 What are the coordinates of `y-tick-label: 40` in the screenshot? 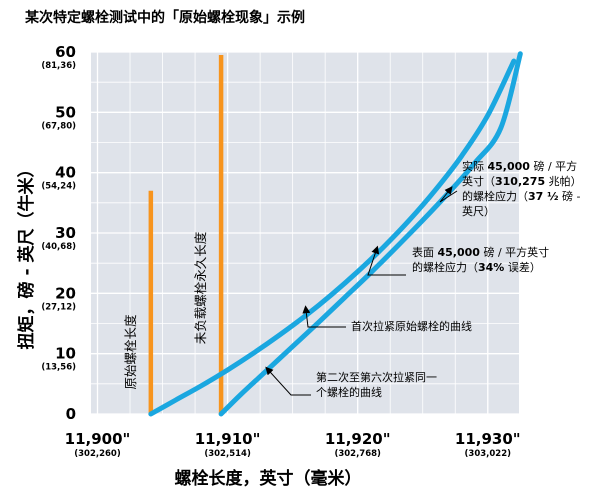 It's located at (65, 173).